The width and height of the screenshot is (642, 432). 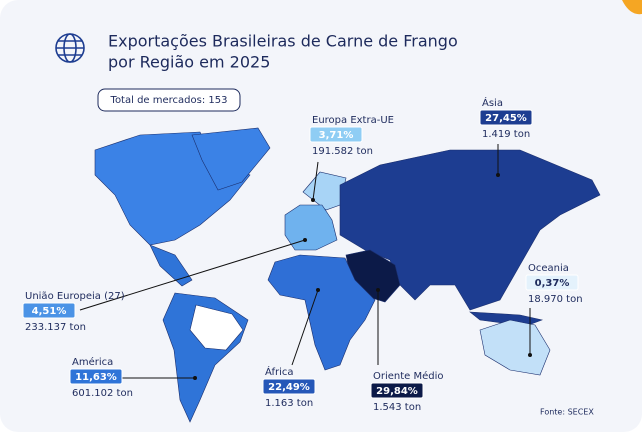 I want to click on region-volume: 191.582 ton, so click(x=342, y=151).